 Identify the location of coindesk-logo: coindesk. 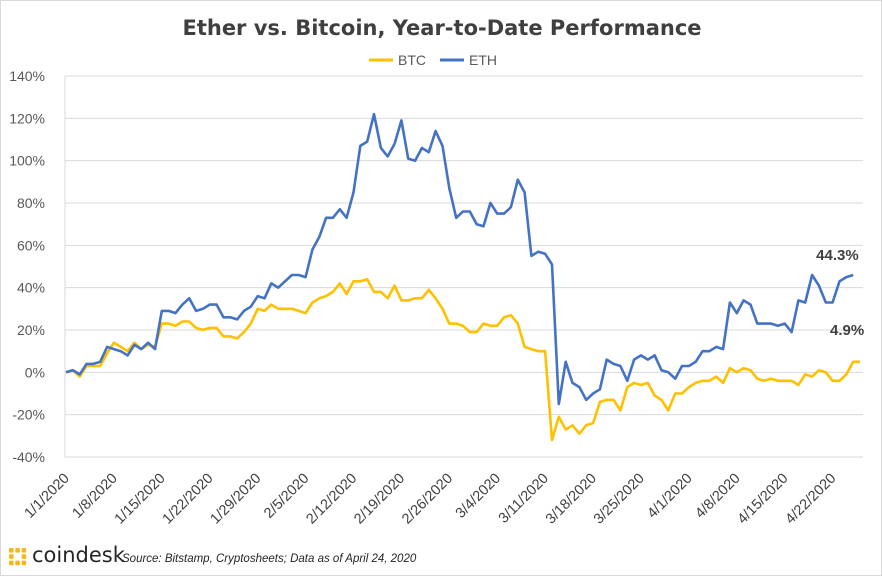
(67, 555).